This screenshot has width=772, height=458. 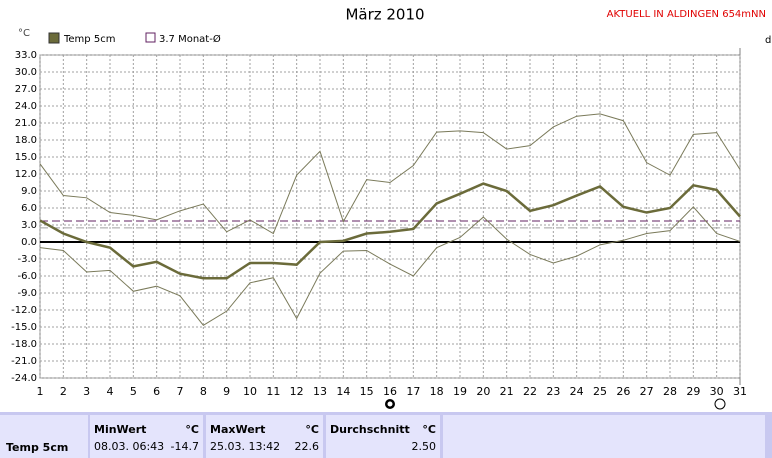 What do you see at coordinates (604, 436) in the screenshot?
I see `cell` at bounding box center [604, 436].